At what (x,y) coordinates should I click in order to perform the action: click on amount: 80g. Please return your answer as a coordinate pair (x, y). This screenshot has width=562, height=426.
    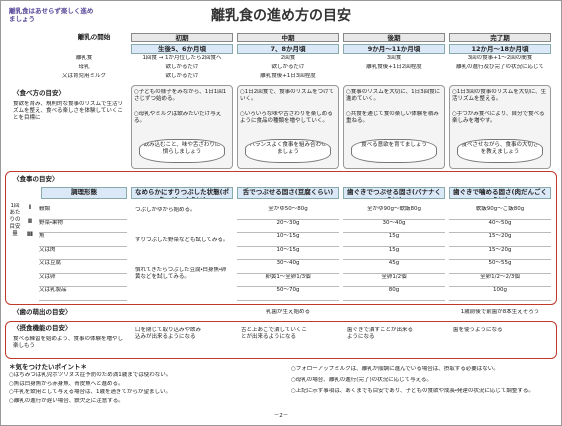
    Looking at the image, I should click on (394, 294).